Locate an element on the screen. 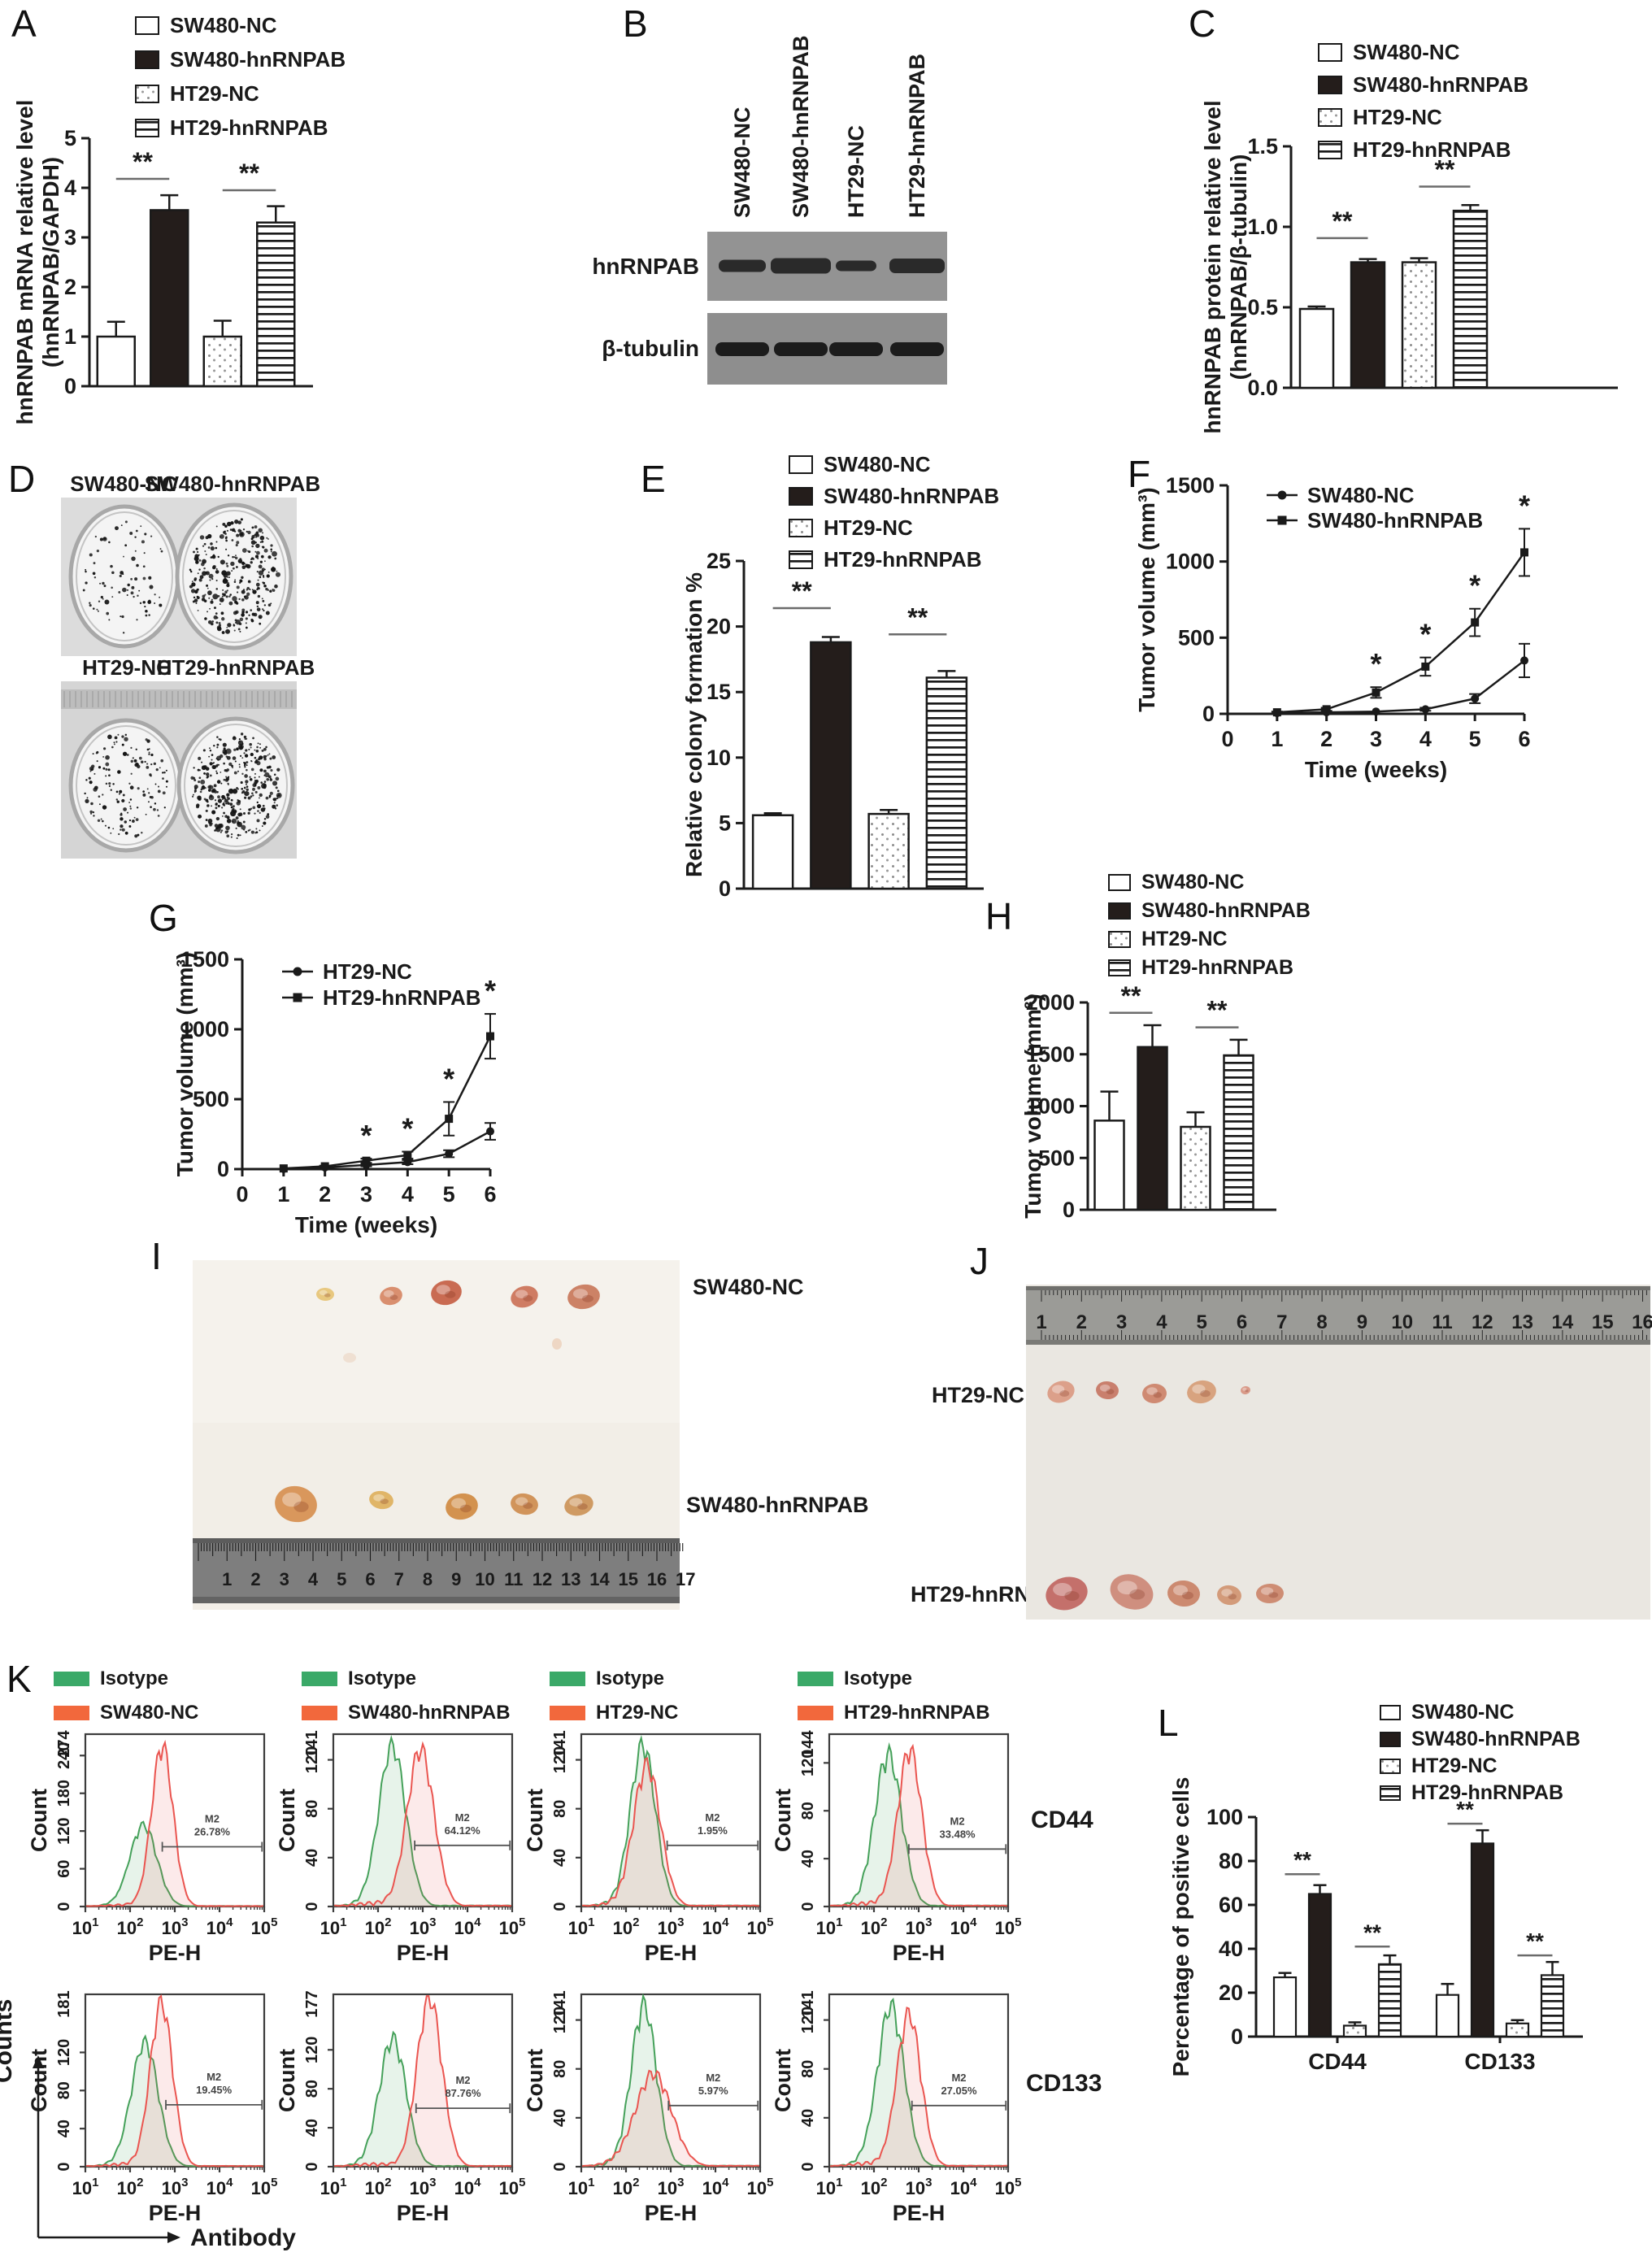  svg-text: 33.48% is located at coordinates (958, 1834).